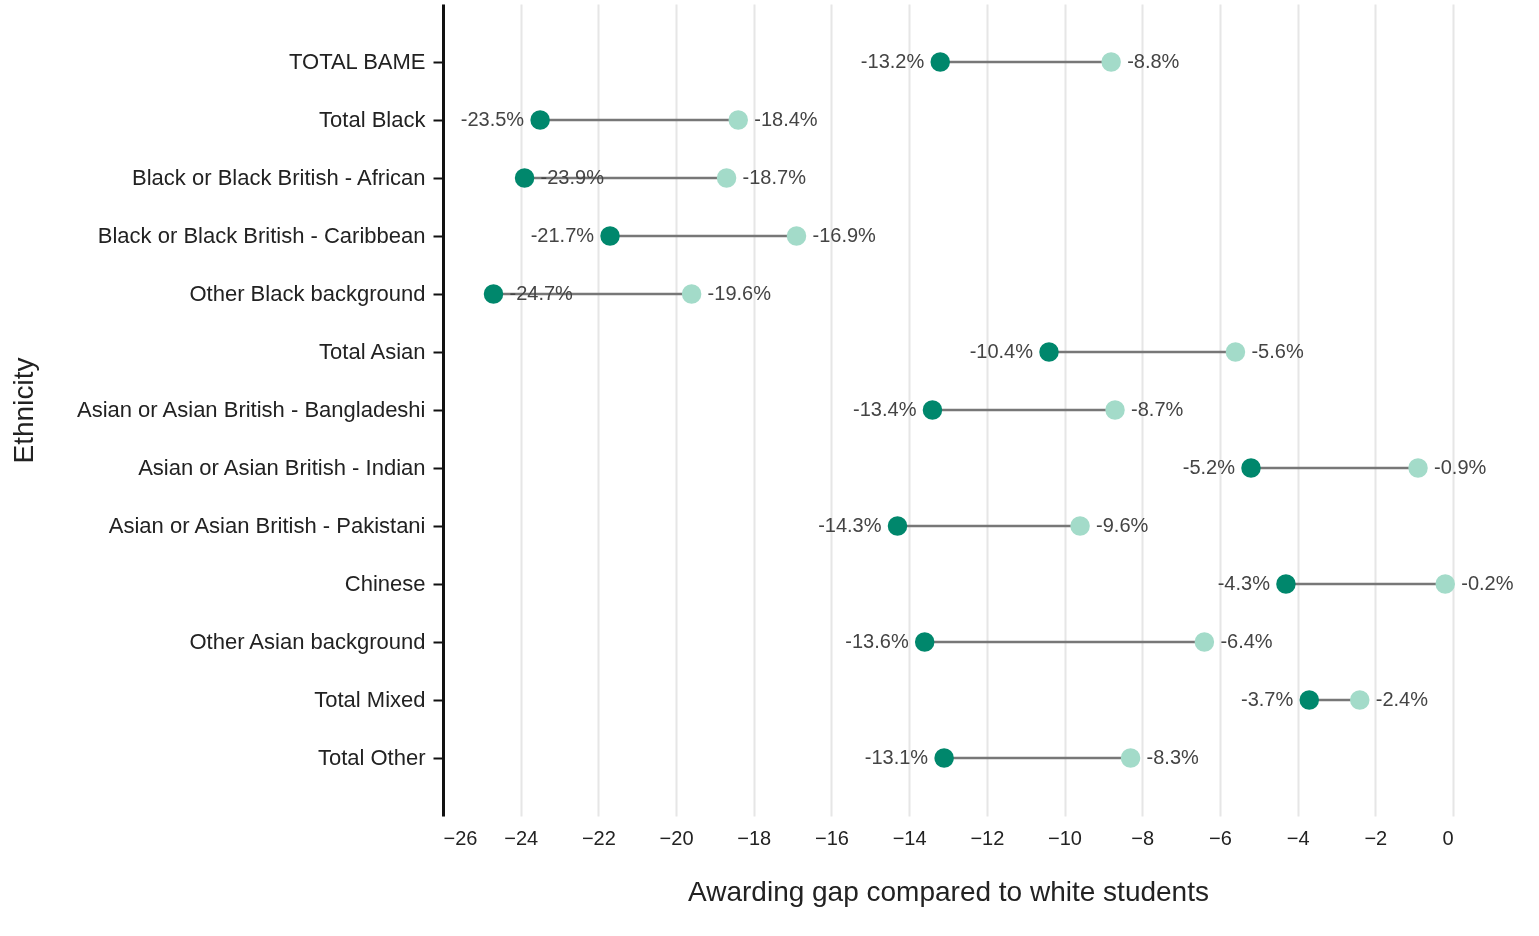 The width and height of the screenshot is (1539, 936). I want to click on data-label: -13.1%, so click(896, 757).